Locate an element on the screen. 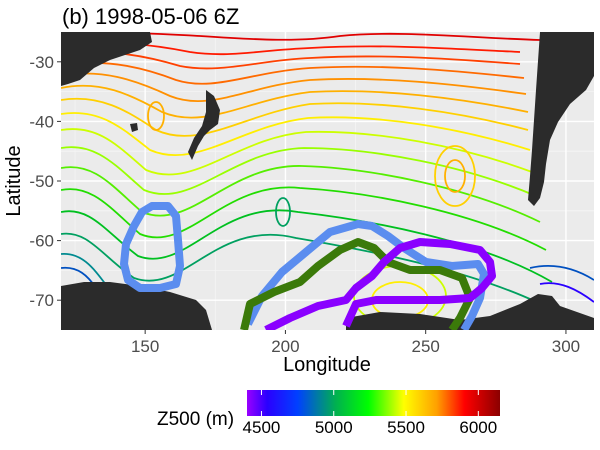  legend-title: Z500 (m) is located at coordinates (195, 419).